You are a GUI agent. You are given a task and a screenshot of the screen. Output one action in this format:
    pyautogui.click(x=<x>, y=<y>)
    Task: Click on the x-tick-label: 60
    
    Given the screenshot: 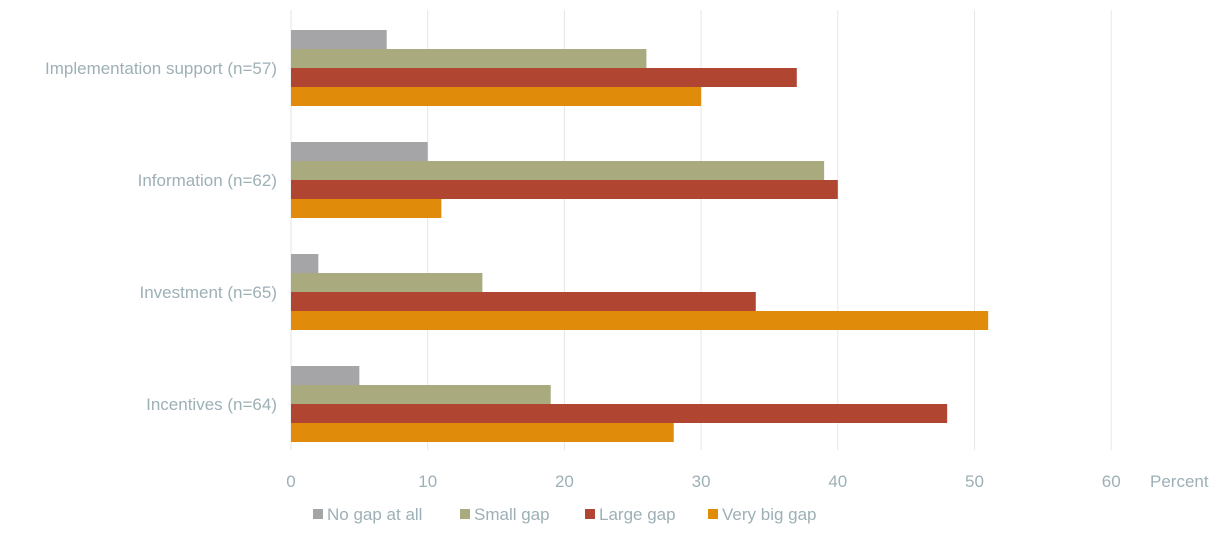 What is the action you would take?
    pyautogui.click(x=1111, y=481)
    